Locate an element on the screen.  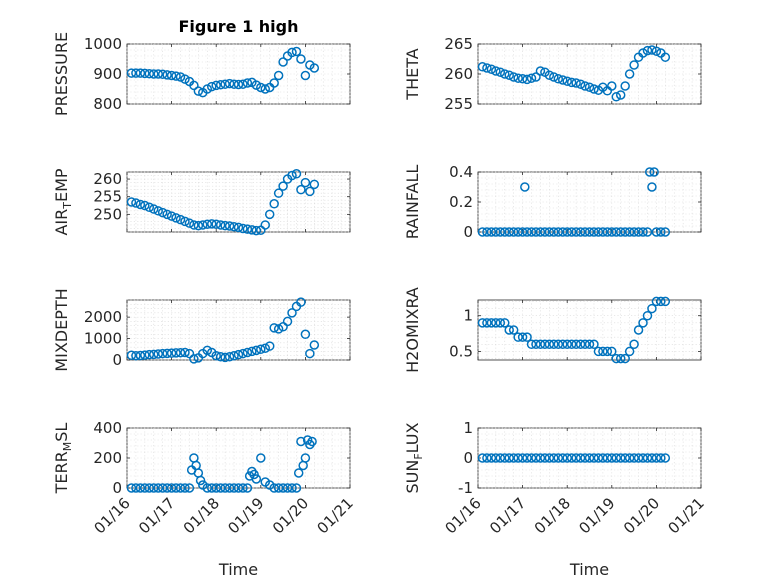
x-tick-label: 01/21 is located at coordinates (335, 515).